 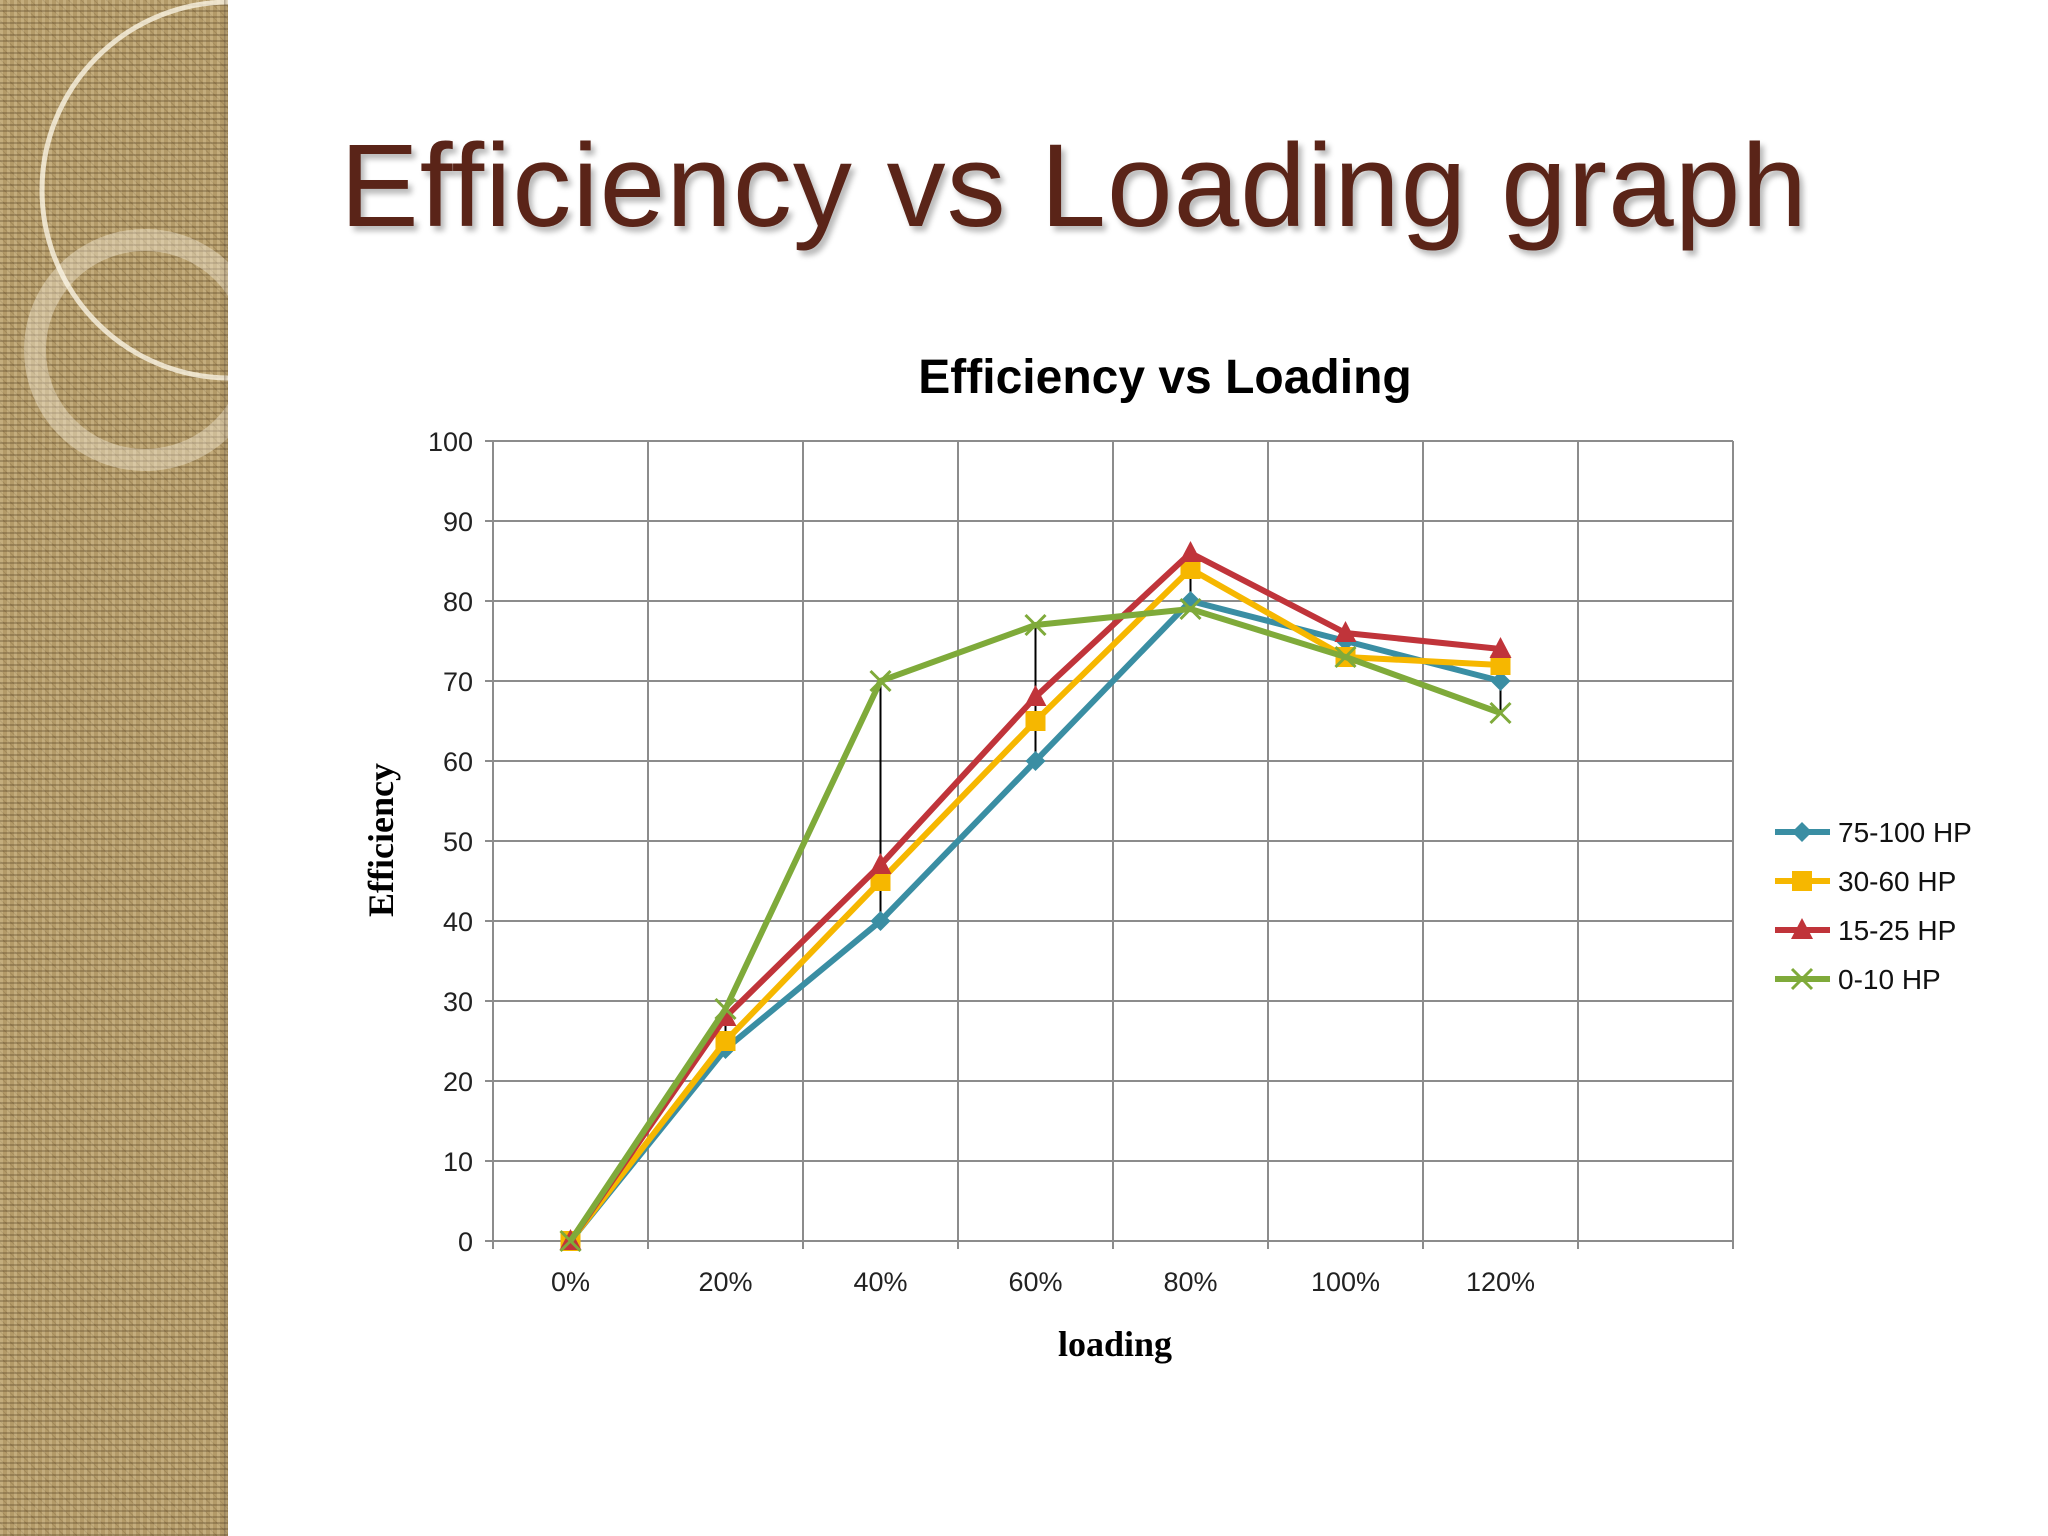 What do you see at coordinates (1873, 906) in the screenshot?
I see `legend: 75-100 HP 30-60 HP 15-25 HP 0-10 HP` at bounding box center [1873, 906].